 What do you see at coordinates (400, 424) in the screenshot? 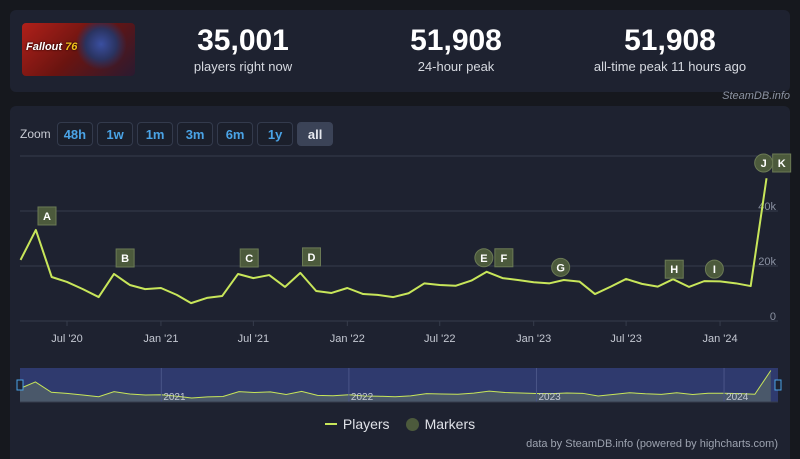
I see `legend: Players Markers` at bounding box center [400, 424].